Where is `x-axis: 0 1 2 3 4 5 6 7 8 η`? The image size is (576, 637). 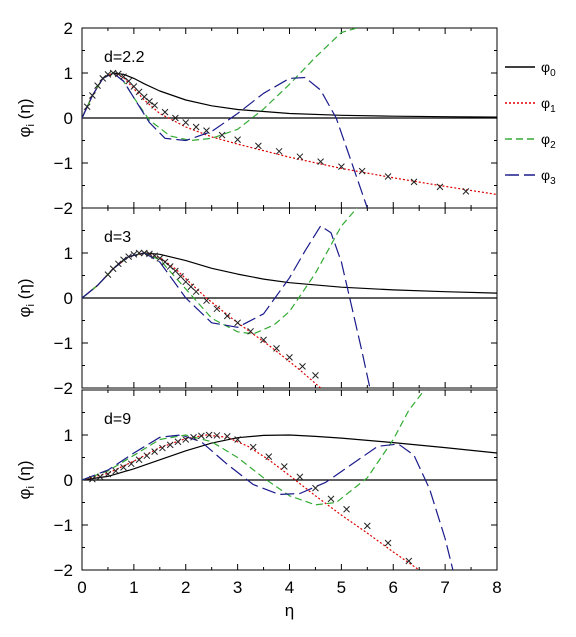
x-axis: 0 1 2 3 4 5 6 7 8 η is located at coordinates (289, 599).